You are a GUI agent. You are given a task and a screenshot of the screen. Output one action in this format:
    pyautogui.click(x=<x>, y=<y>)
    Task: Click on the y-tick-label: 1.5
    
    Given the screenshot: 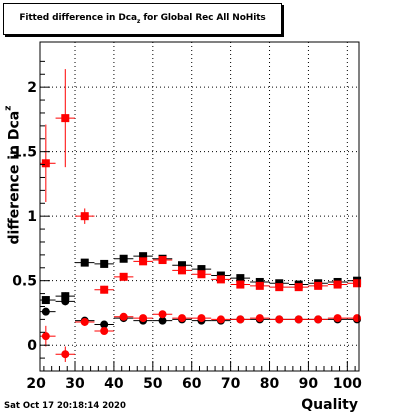 What is the action you would take?
    pyautogui.click(x=24, y=153)
    